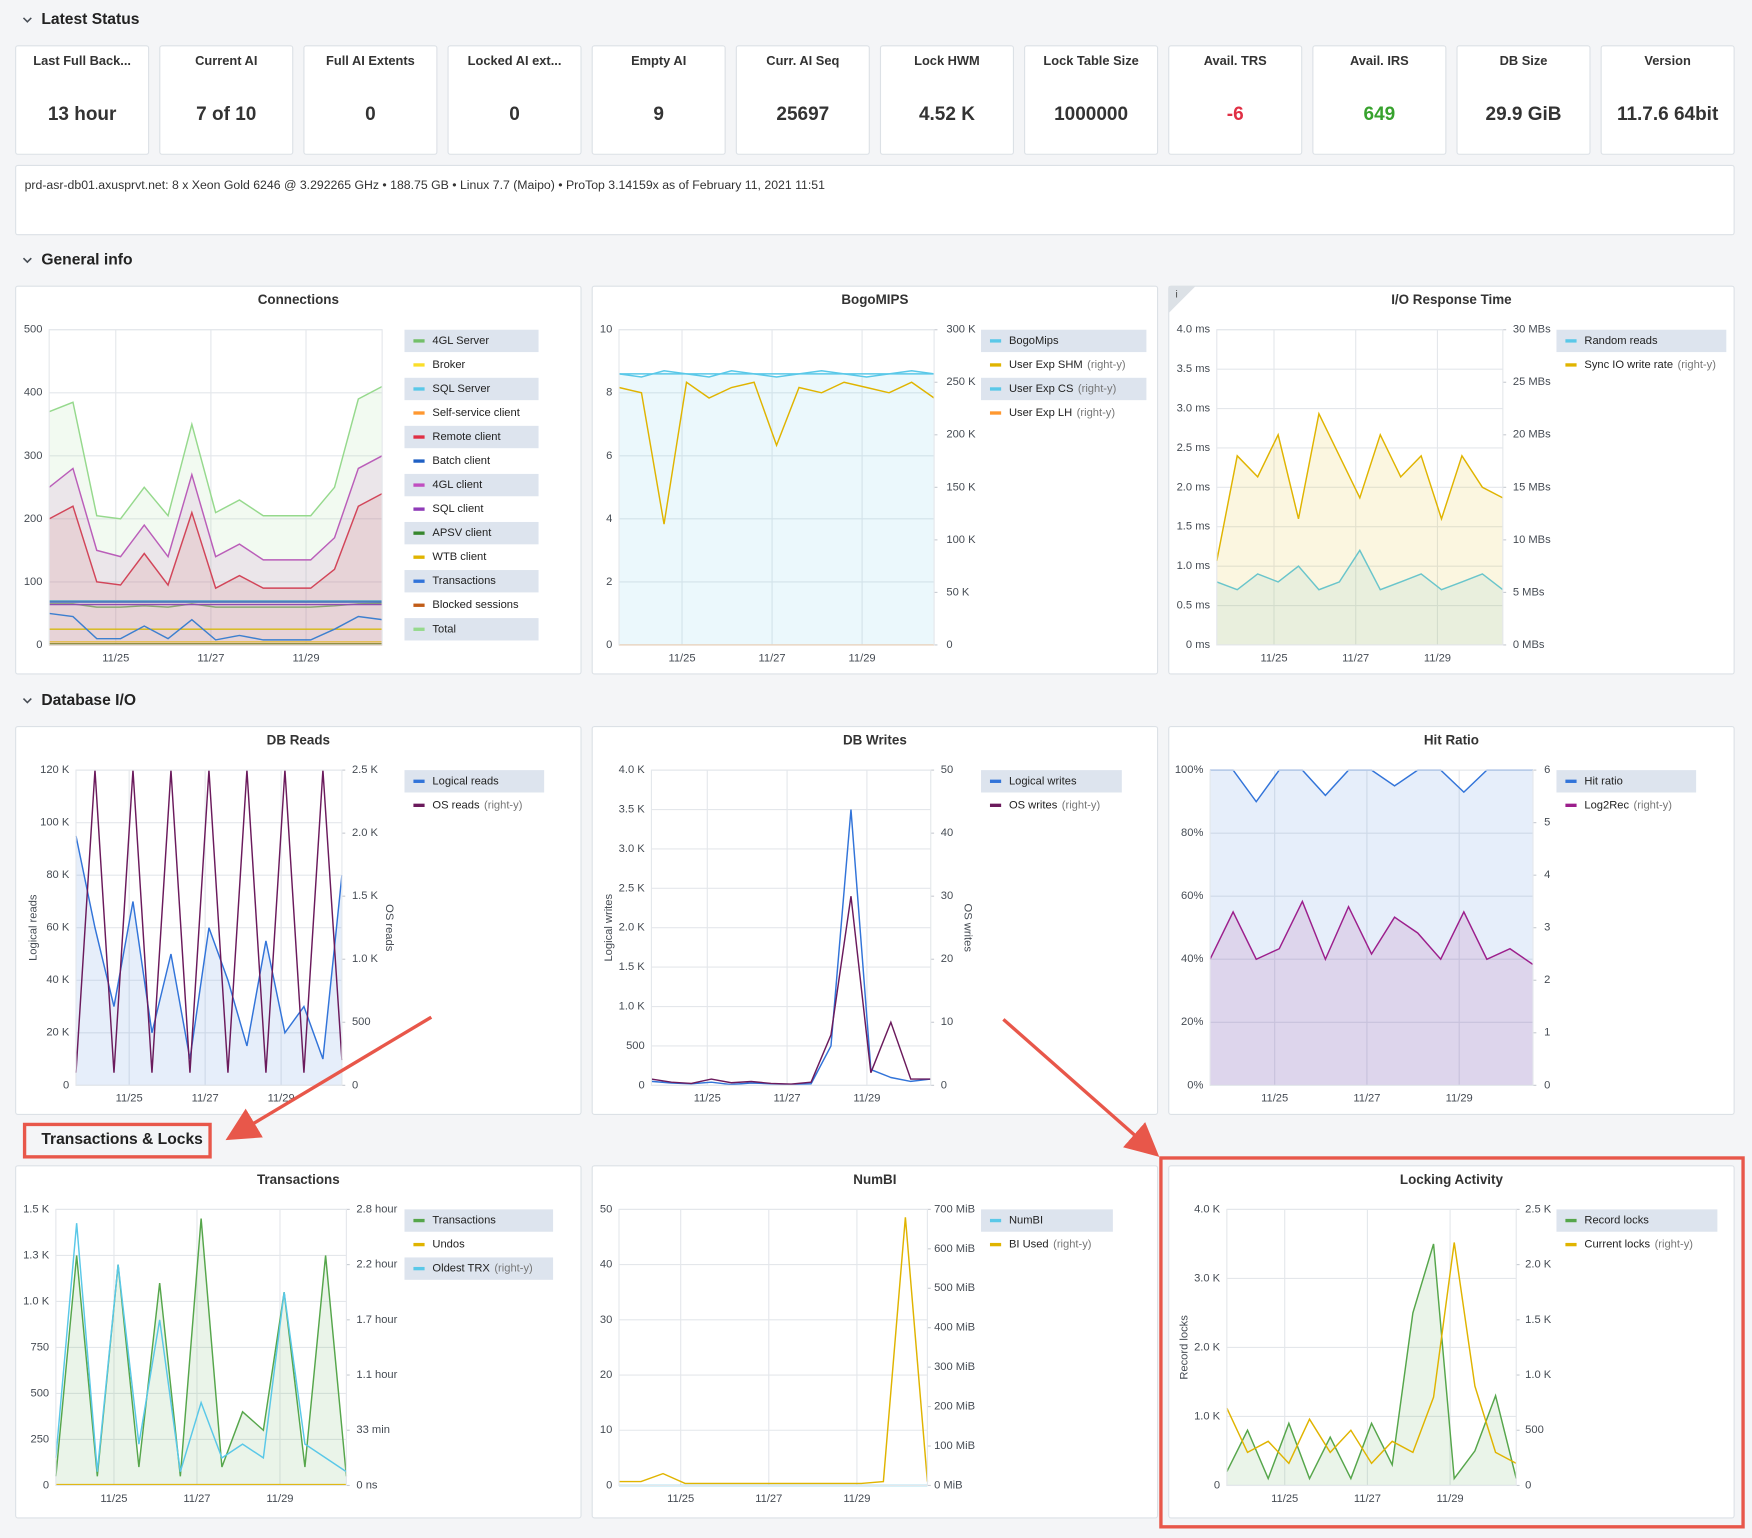  What do you see at coordinates (635, 1046) in the screenshot?
I see `y-tick-label: 500` at bounding box center [635, 1046].